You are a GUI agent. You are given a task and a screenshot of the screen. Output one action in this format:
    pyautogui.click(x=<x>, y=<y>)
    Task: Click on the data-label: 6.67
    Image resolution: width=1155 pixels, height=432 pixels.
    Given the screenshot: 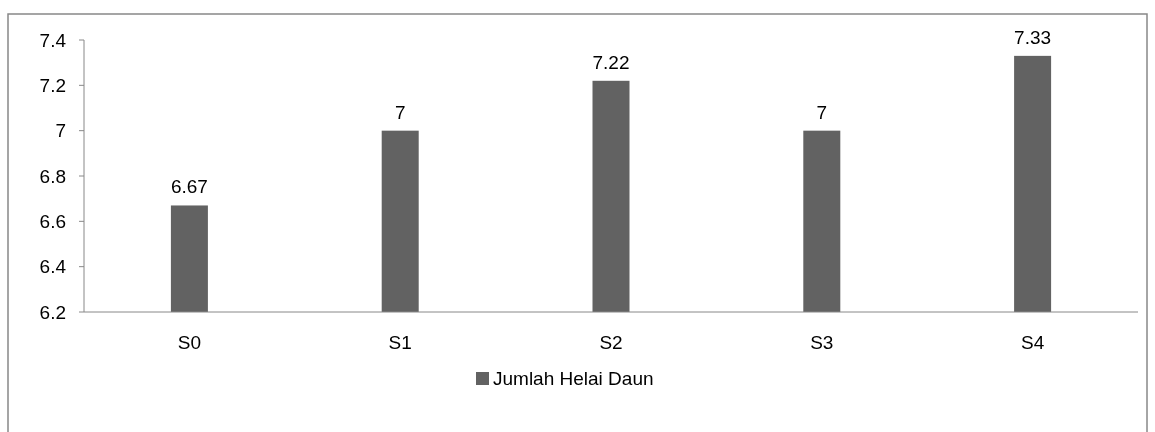 What is the action you would take?
    pyautogui.click(x=189, y=187)
    